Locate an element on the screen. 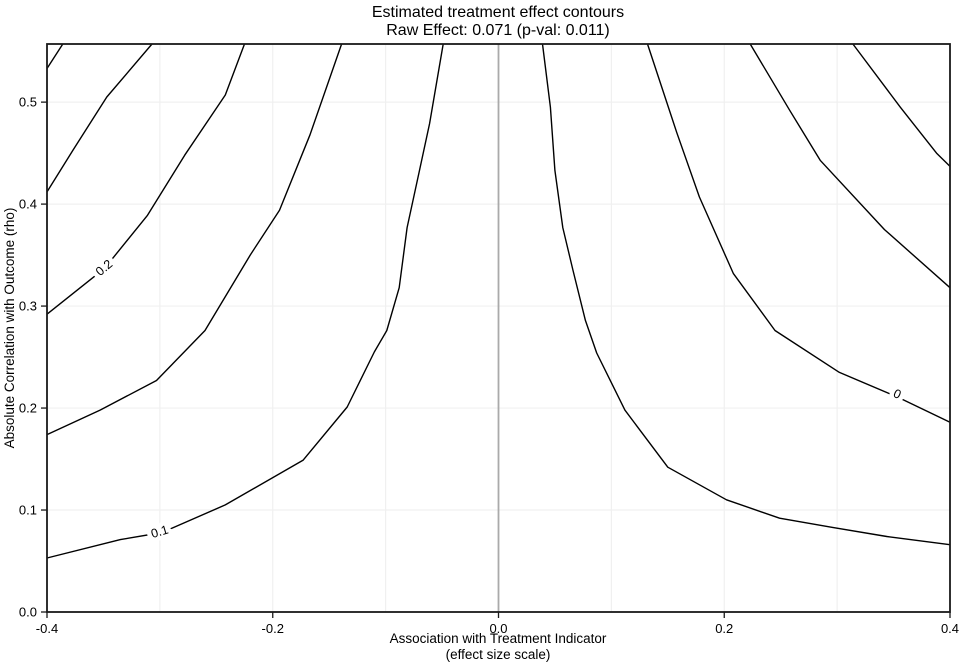 This screenshot has width=960, height=672. y-tick-label: 0.0 is located at coordinates (28, 612).